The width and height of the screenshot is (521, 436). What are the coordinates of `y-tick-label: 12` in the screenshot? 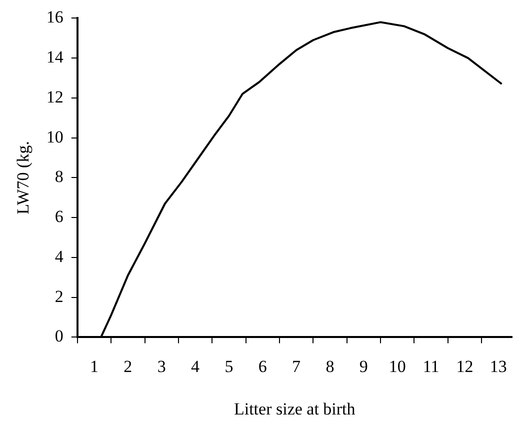 It's located at (55, 96).